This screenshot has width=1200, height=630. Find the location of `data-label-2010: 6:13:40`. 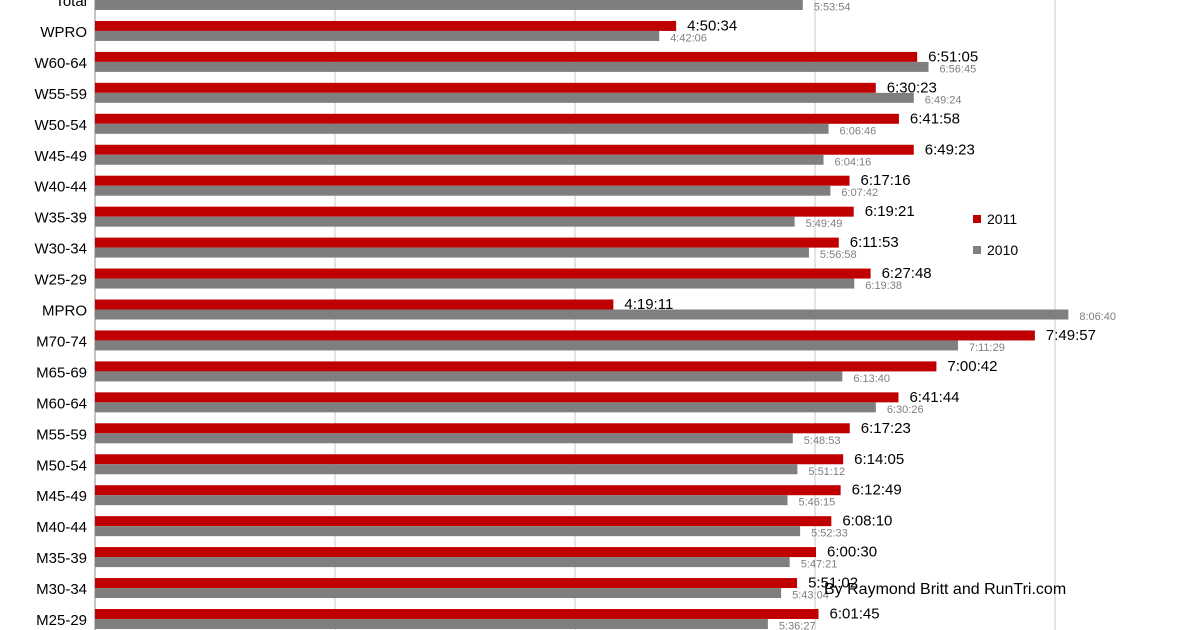

data-label-2010: 6:13:40 is located at coordinates (871, 379).